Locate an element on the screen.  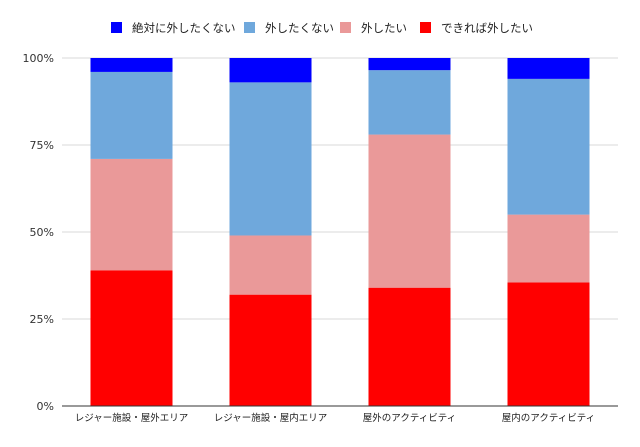
legend-label: 外したくない is located at coordinates (299, 28).